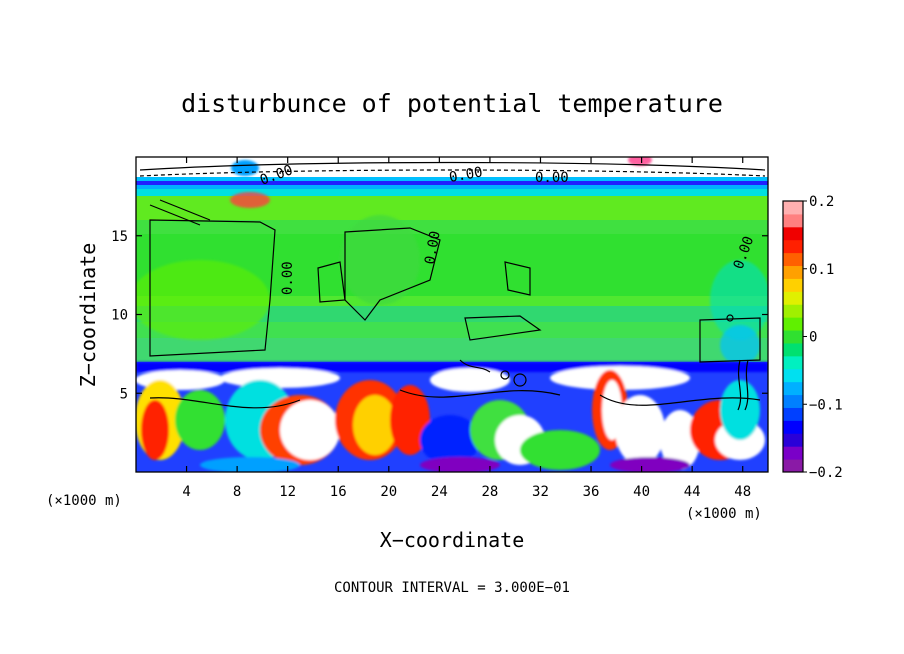 The width and height of the screenshot is (904, 654). I want to click on colorbar-tick-label: 0.2, so click(821, 202).